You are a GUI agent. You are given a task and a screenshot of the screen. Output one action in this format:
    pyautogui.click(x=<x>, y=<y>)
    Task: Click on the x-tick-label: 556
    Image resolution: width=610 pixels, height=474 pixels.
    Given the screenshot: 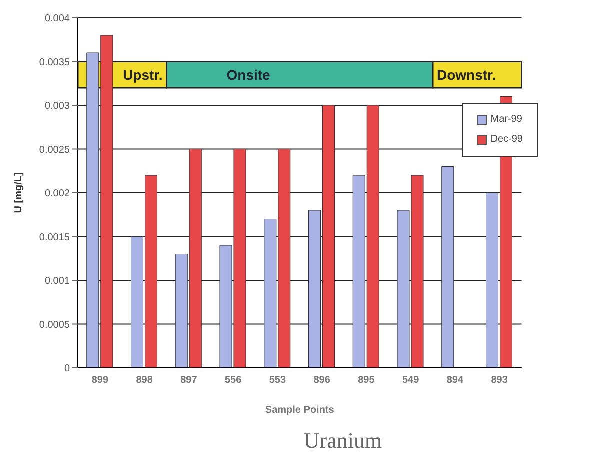 What is the action you would take?
    pyautogui.click(x=233, y=380)
    